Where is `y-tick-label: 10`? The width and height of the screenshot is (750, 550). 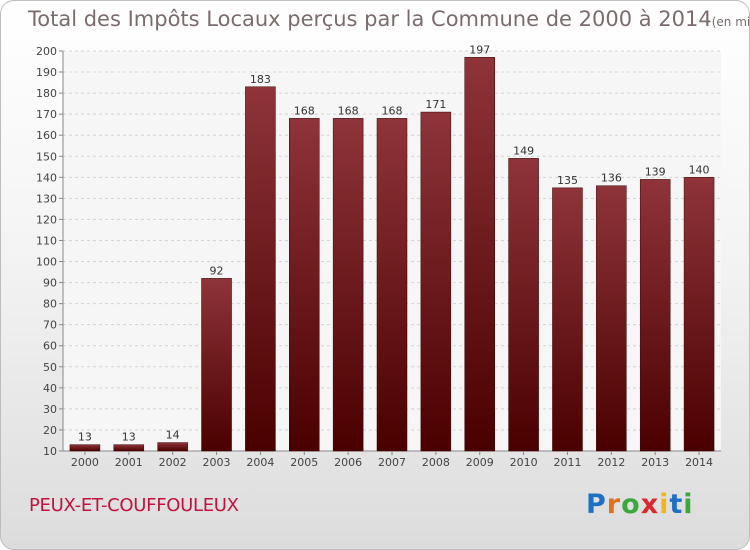 y-tick-label: 10 is located at coordinates (50, 451).